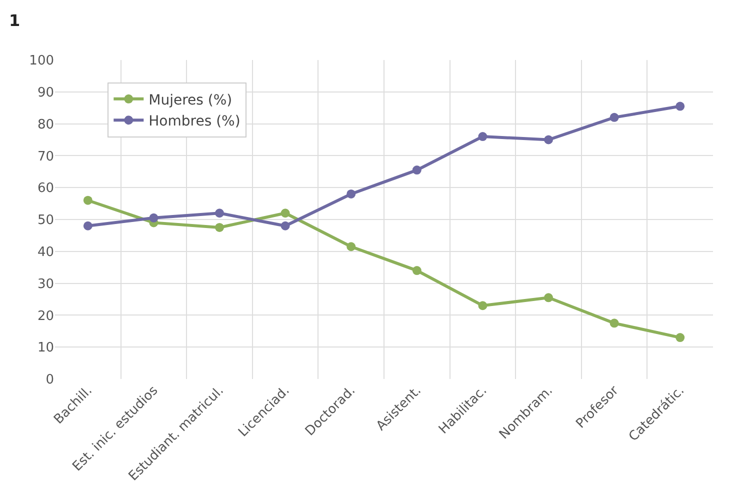  Describe the element at coordinates (45, 92) in the screenshot. I see `y-tick-label: 90` at that location.